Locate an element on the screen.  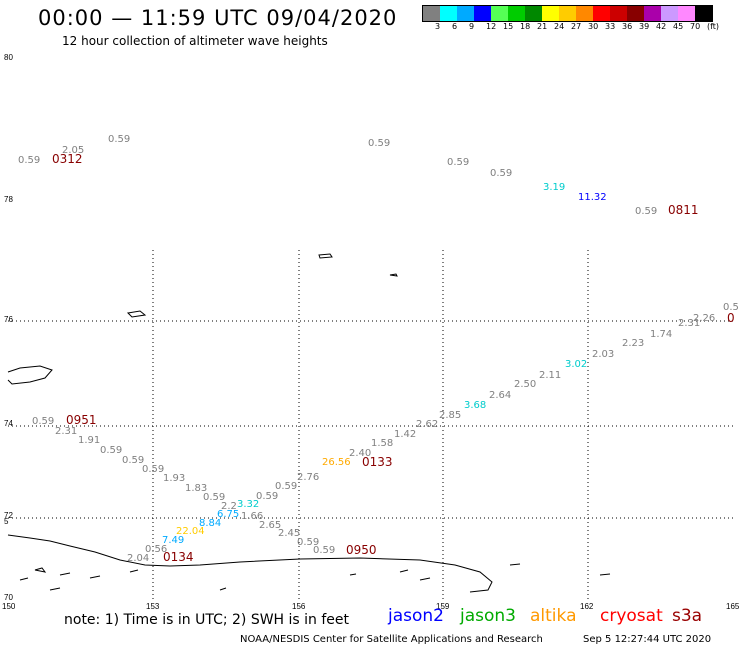
color-scale-label: 24 is located at coordinates (559, 26).